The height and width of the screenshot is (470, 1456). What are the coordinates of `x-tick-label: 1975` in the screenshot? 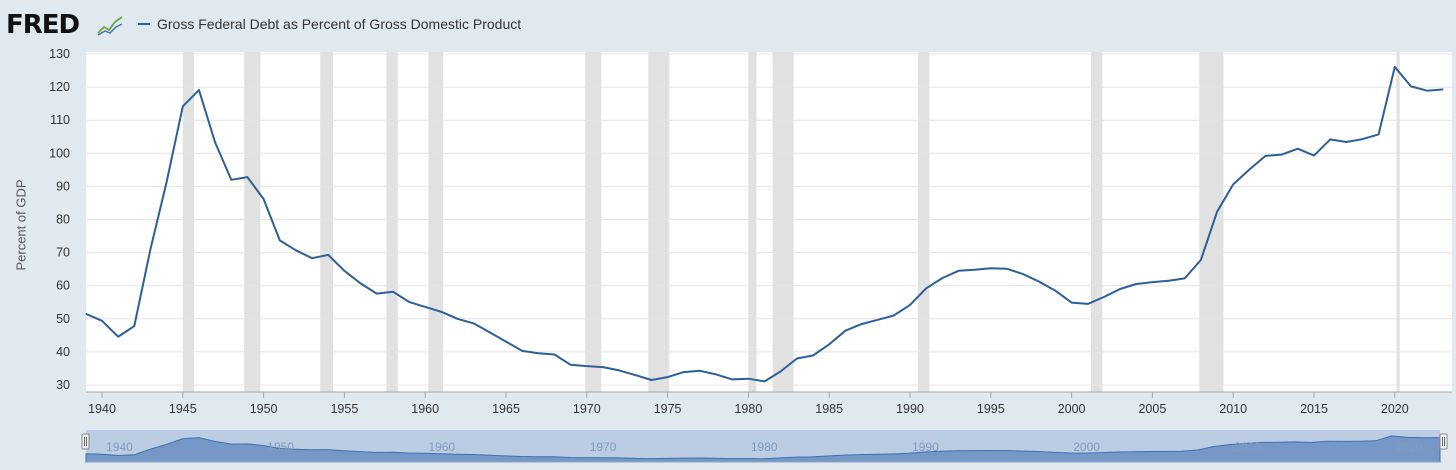 It's located at (668, 409).